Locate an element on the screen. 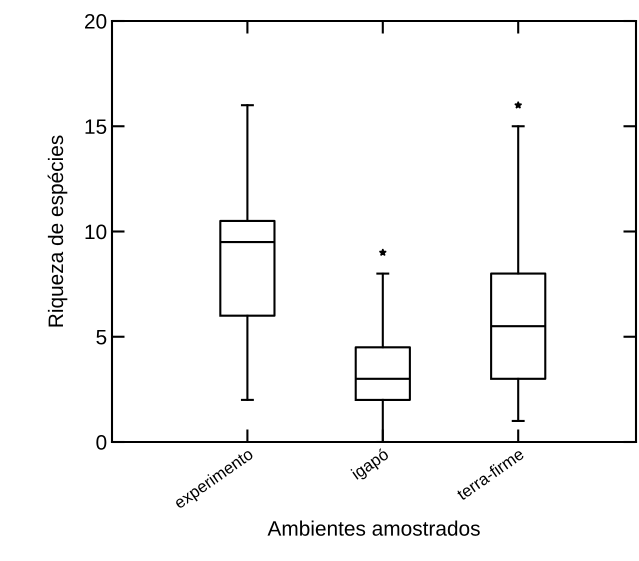  y-tick-label: 5 is located at coordinates (101, 337).